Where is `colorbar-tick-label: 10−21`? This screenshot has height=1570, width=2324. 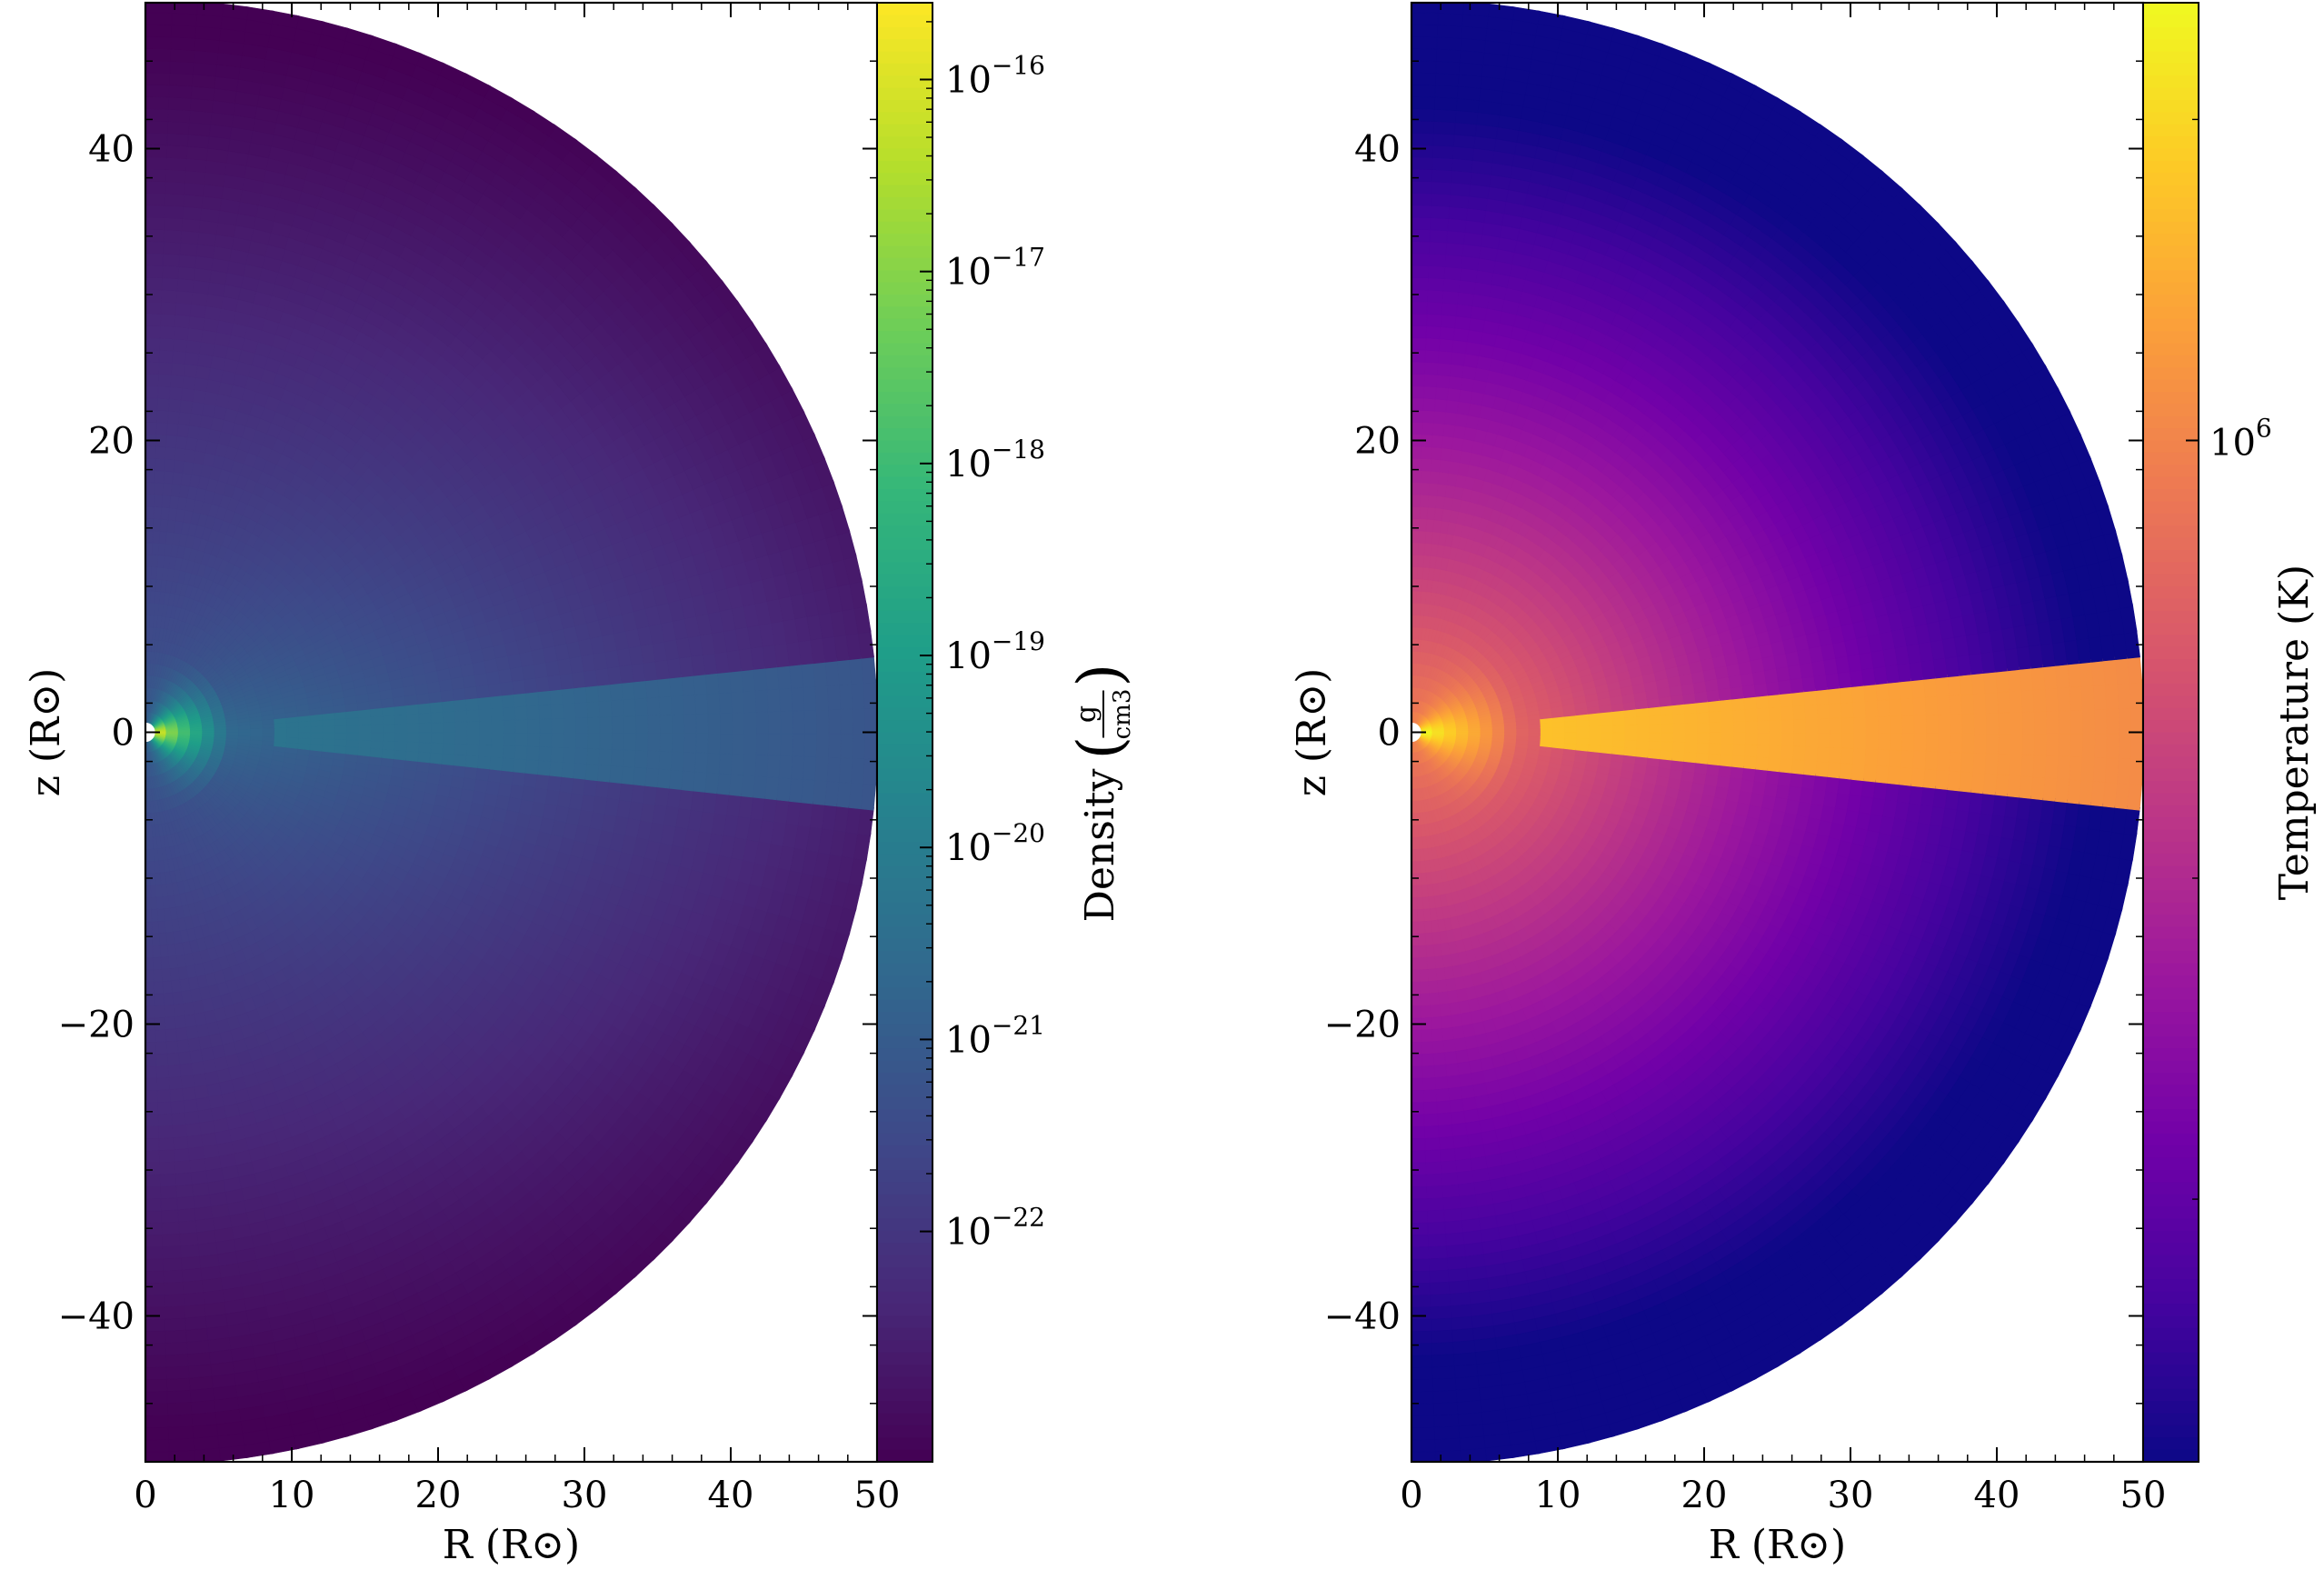 colorbar-tick-label: 10−21 is located at coordinates (995, 1036).